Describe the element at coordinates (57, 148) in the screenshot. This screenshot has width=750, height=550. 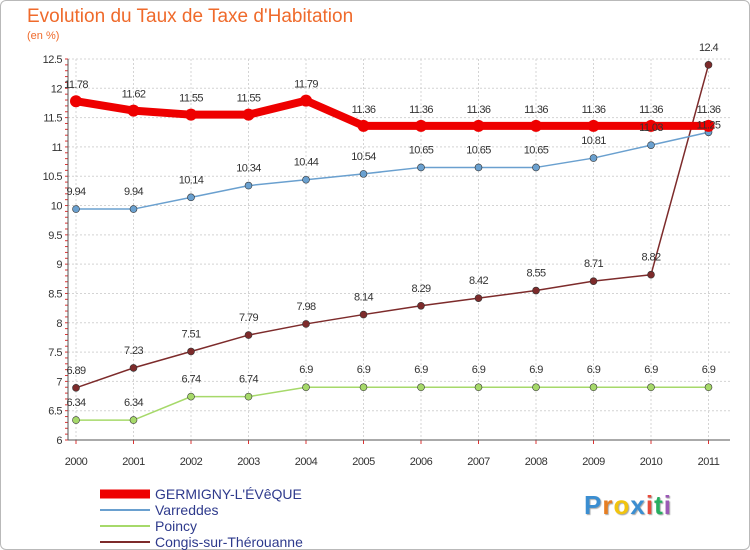
I see `y-tick-label: 11` at that location.